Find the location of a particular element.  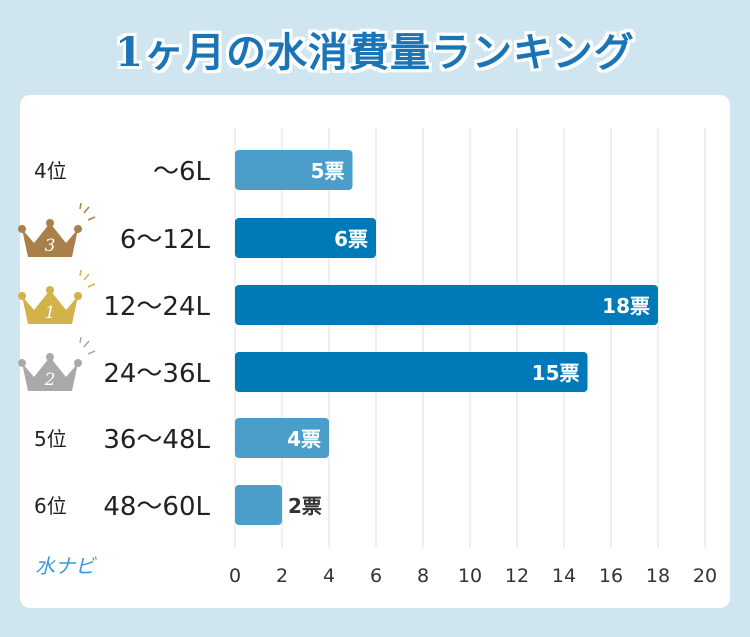

bronze-crown-icon: 3 is located at coordinates (57, 229).